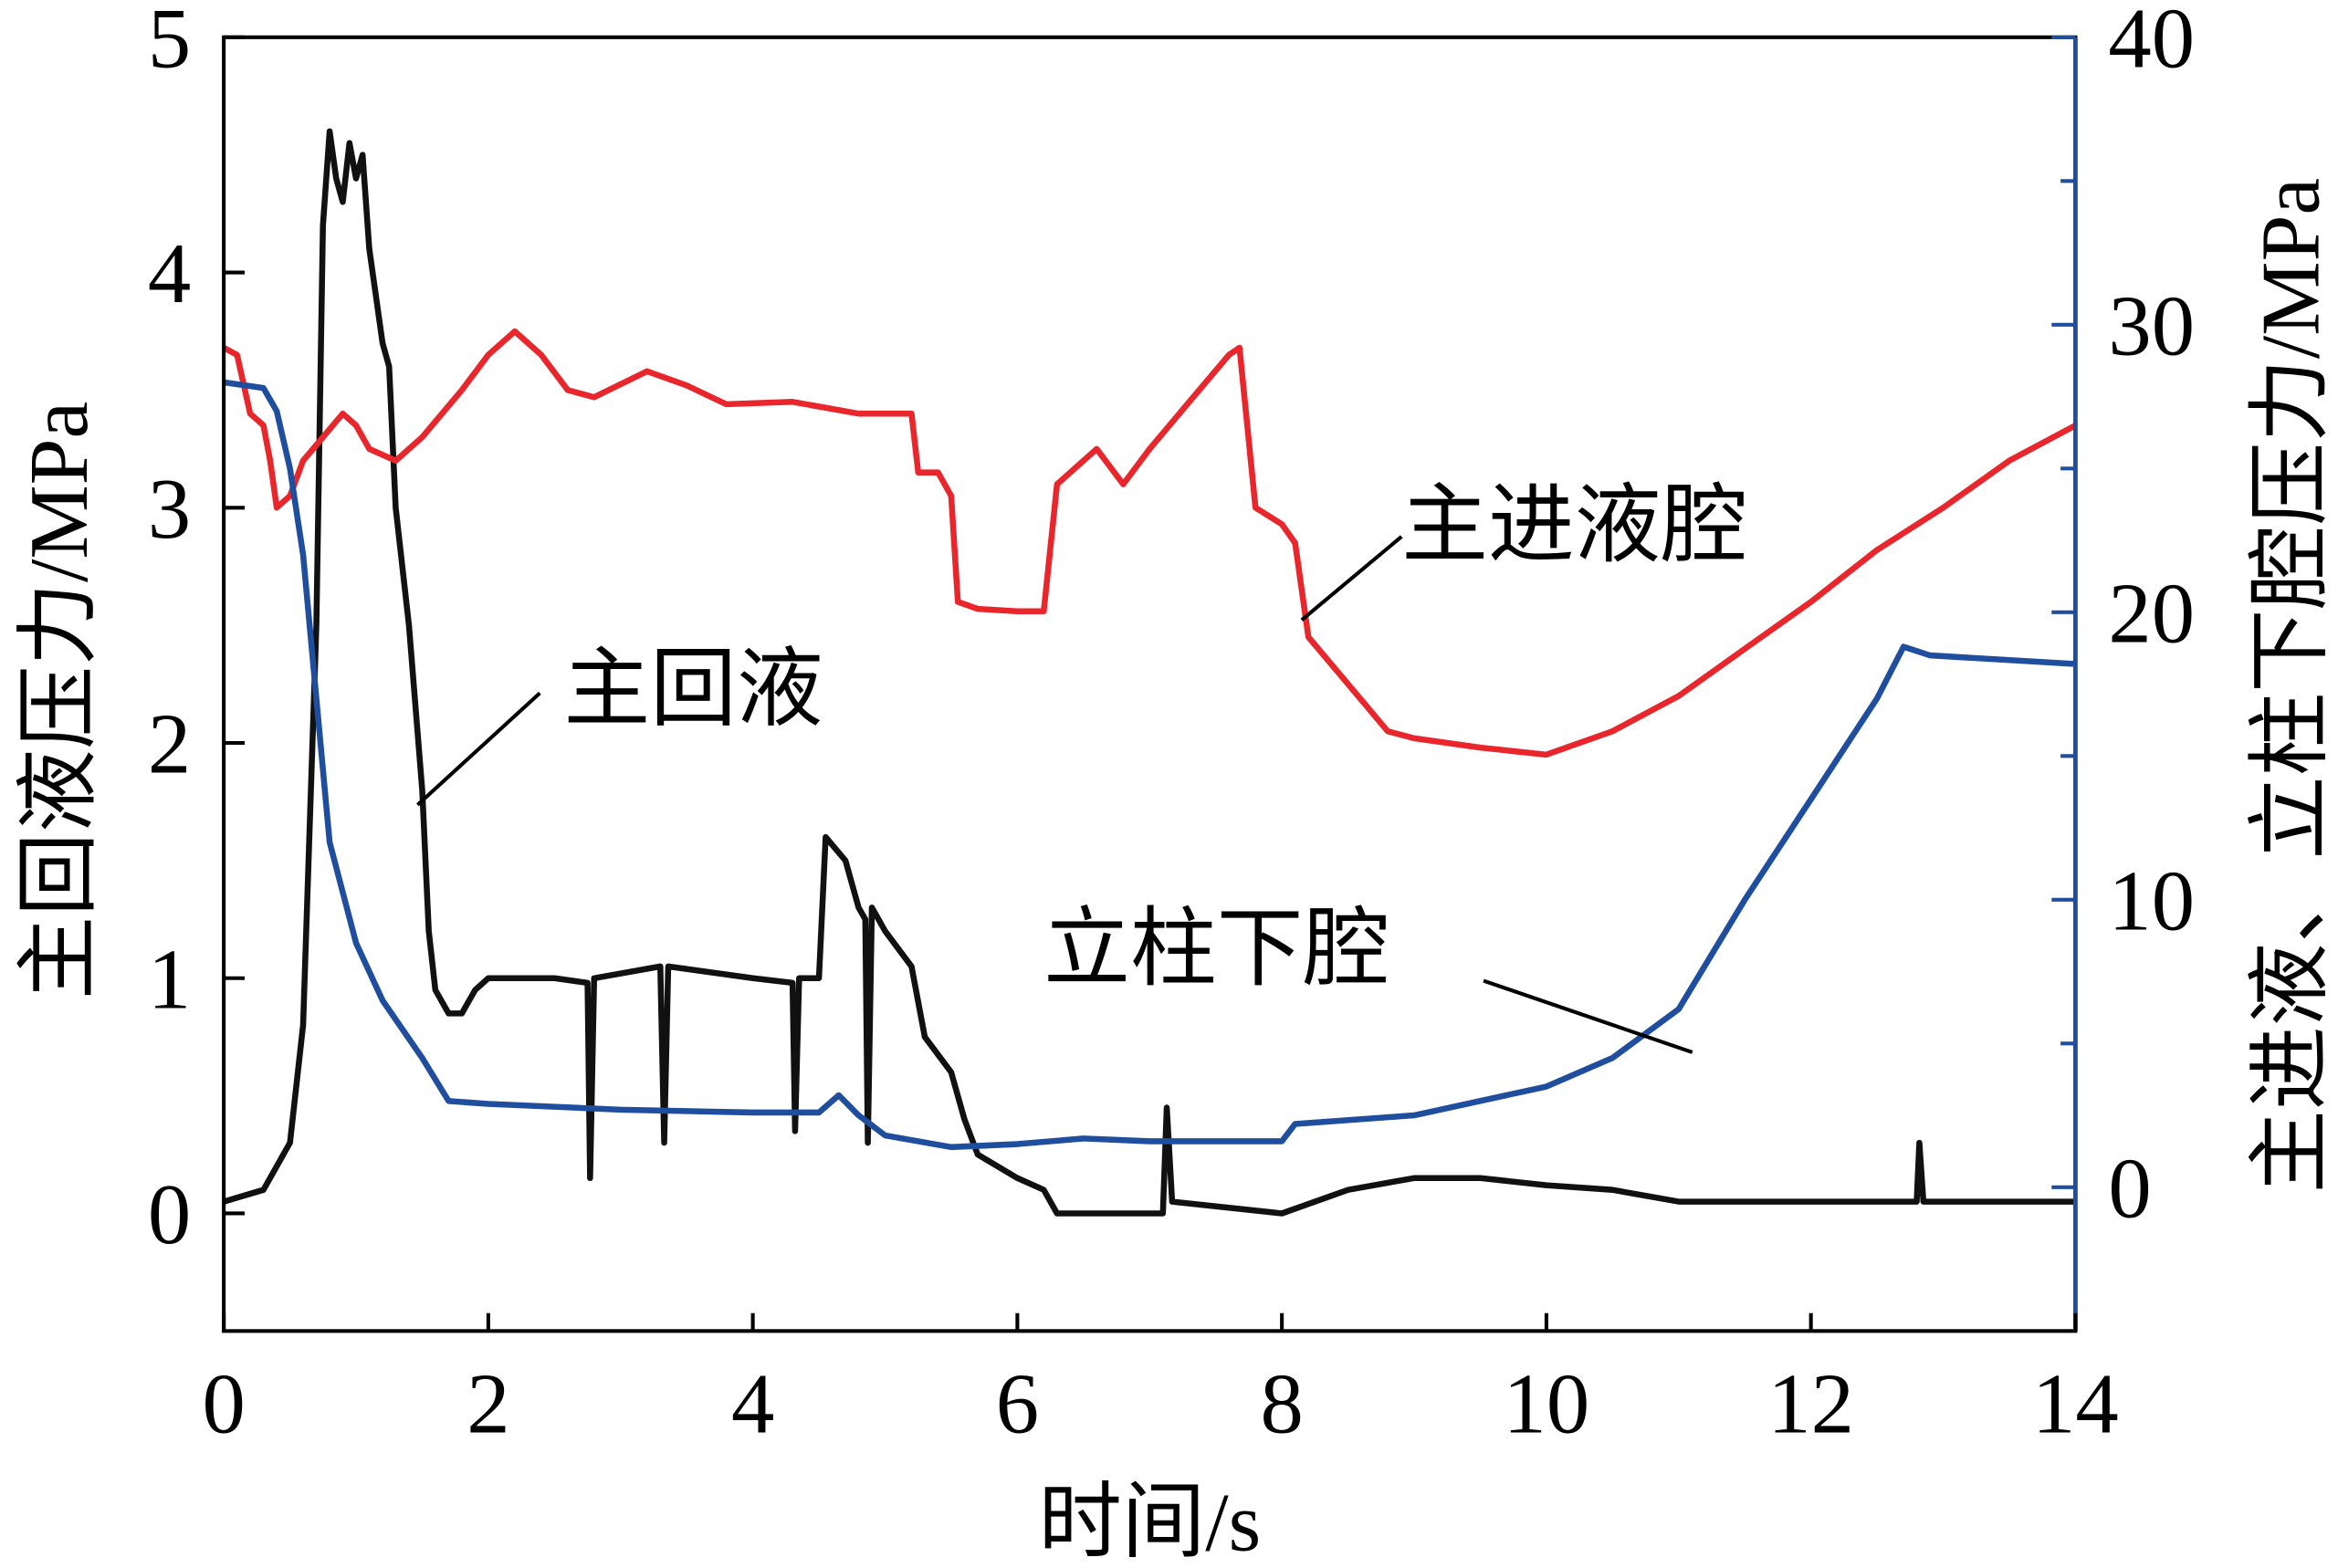 This screenshot has height=1568, width=2338. What do you see at coordinates (693, 690) in the screenshot?
I see `annotation-main-return: 主回液` at bounding box center [693, 690].